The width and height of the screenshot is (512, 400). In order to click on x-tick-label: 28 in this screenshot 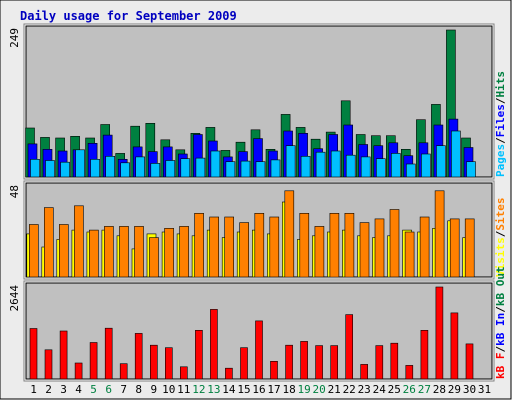, I will do `click(439, 389)`.